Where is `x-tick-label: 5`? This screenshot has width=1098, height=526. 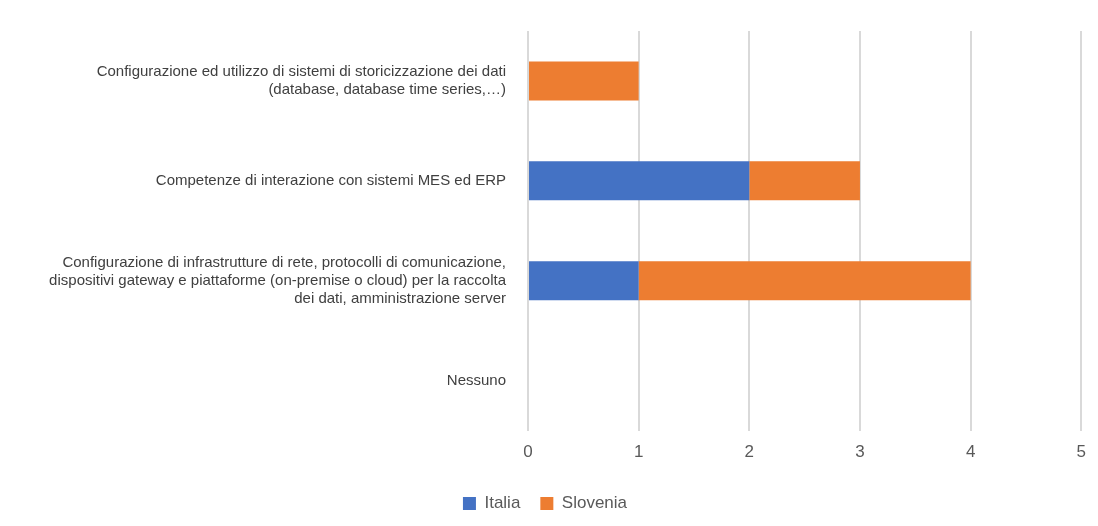
x-tick-label: 5 is located at coordinates (1081, 452).